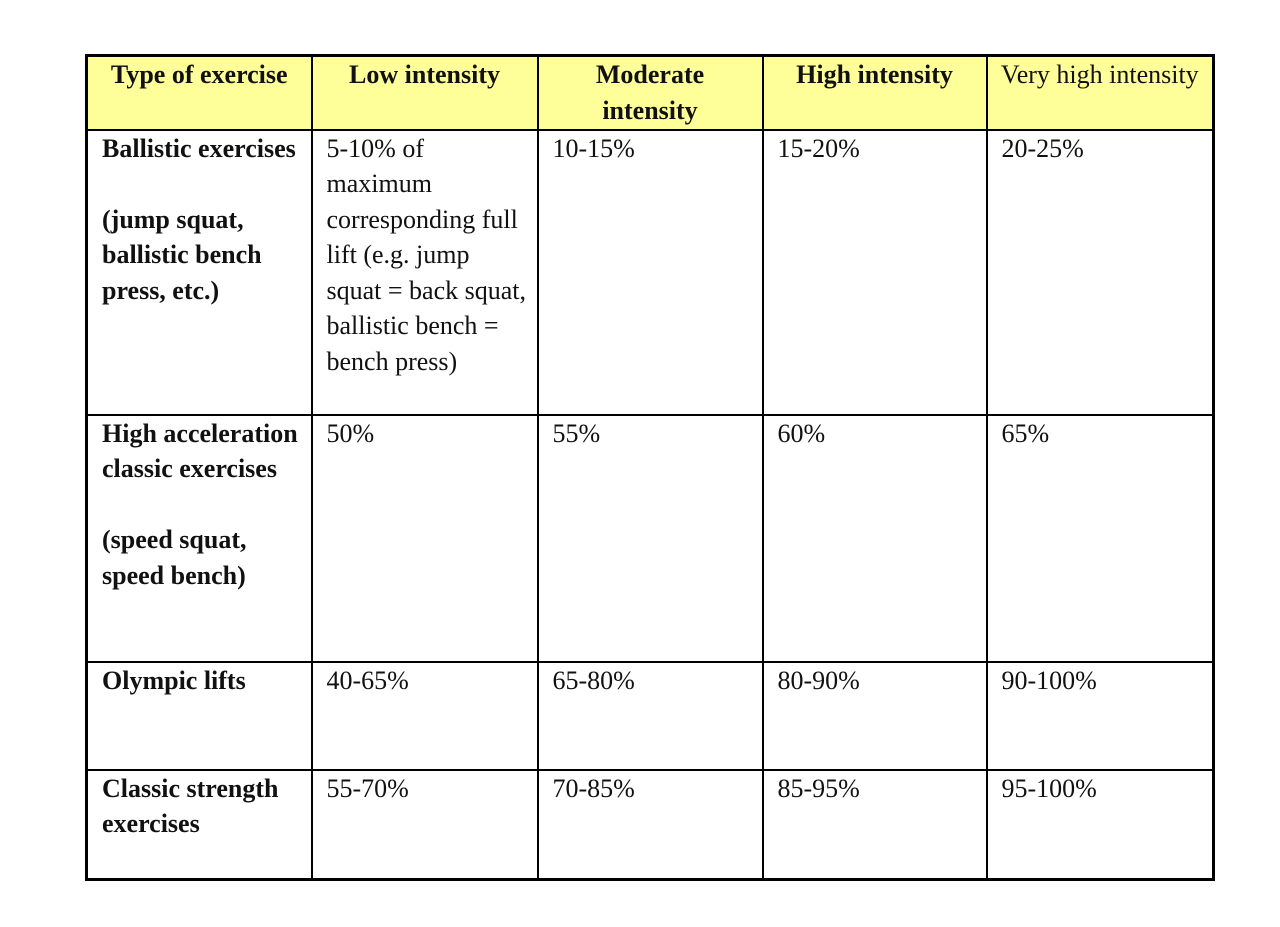 Image resolution: width=1280 pixels, height=927 pixels. What do you see at coordinates (1100, 715) in the screenshot?
I see `intensity-cell: 90-100%` at bounding box center [1100, 715].